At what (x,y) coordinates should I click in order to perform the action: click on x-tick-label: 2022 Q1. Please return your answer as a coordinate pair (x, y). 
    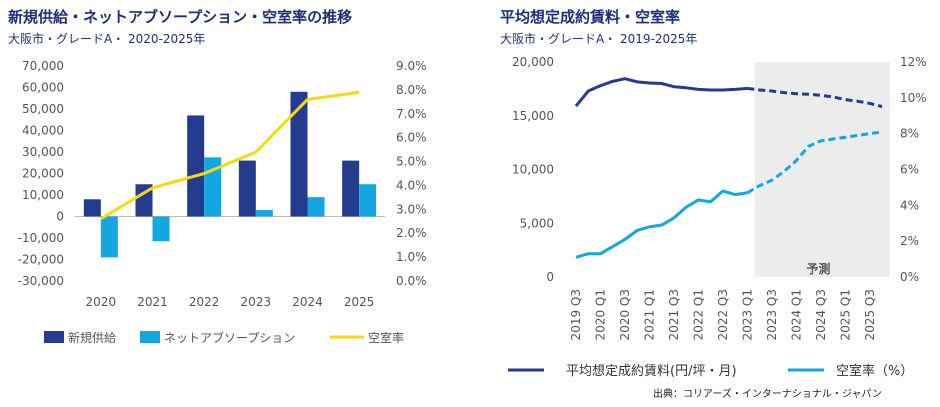
    Looking at the image, I should click on (698, 314).